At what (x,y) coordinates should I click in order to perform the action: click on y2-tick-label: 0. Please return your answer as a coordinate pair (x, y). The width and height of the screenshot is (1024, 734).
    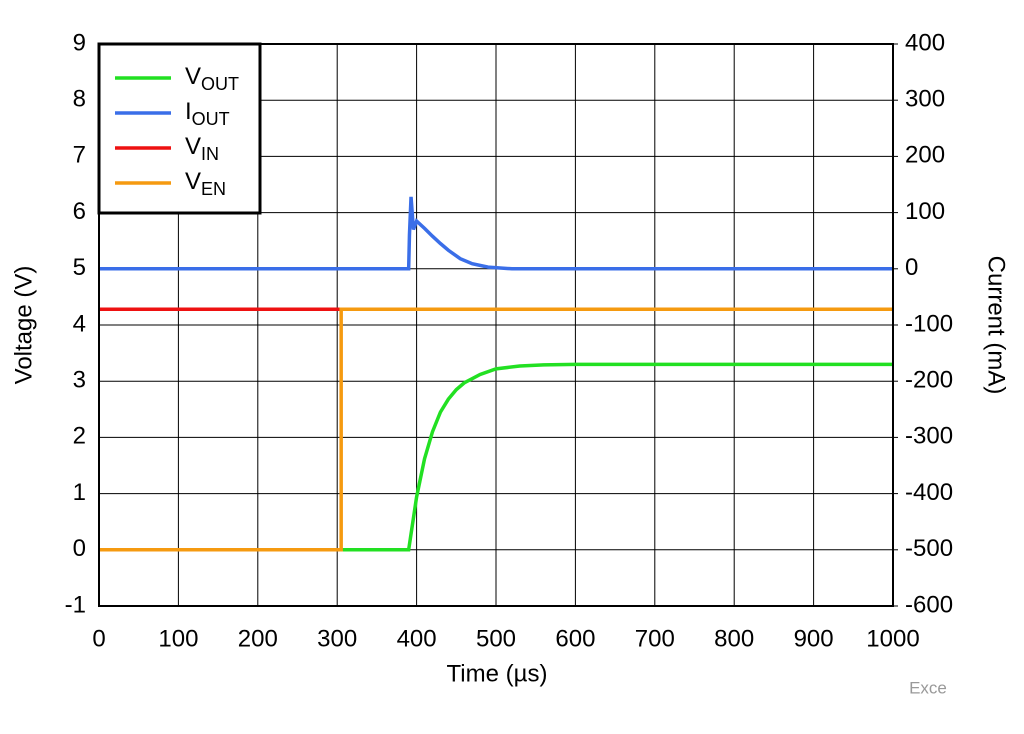
    Looking at the image, I should click on (911, 267).